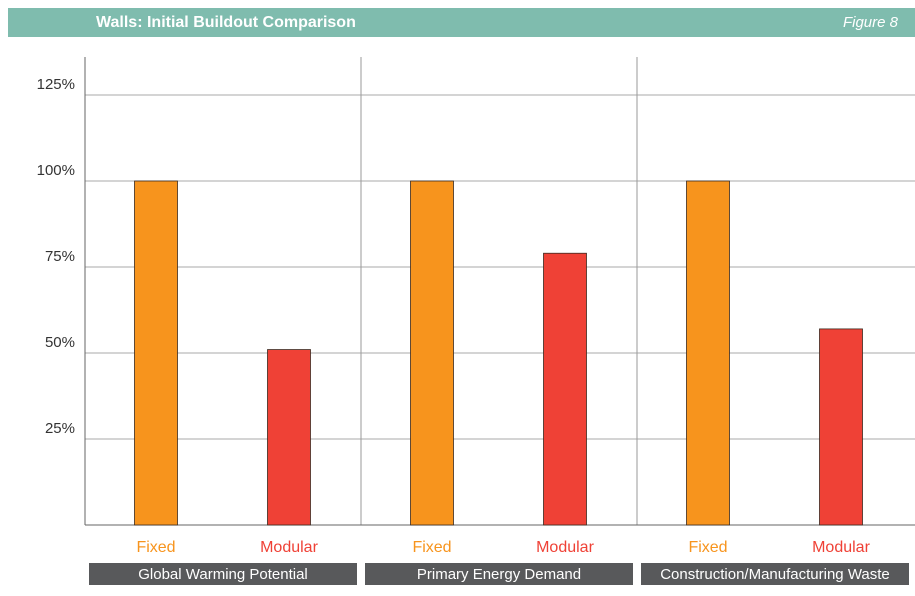  I want to click on figure-label: Figure 8, so click(871, 22).